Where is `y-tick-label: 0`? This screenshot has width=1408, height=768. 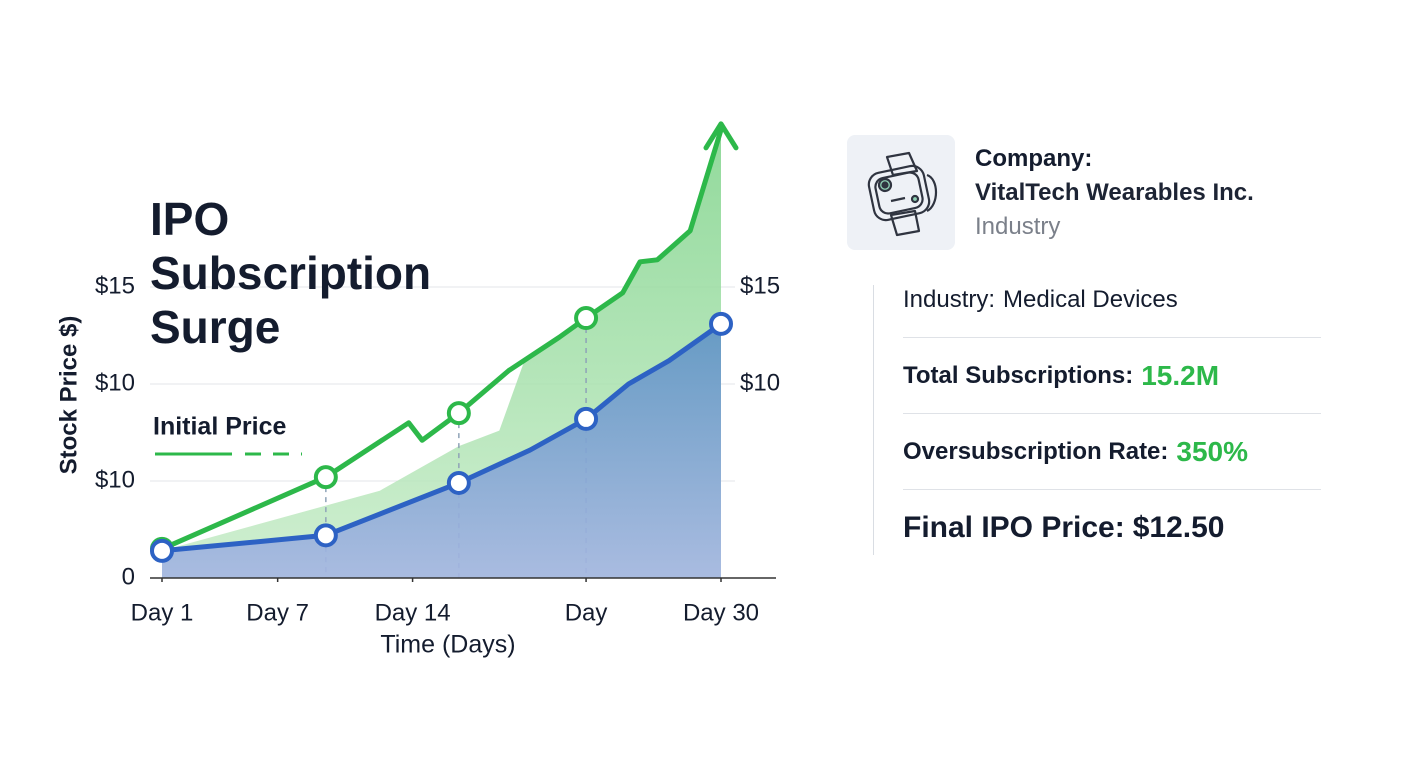
y-tick-label: 0 is located at coordinates (128, 576).